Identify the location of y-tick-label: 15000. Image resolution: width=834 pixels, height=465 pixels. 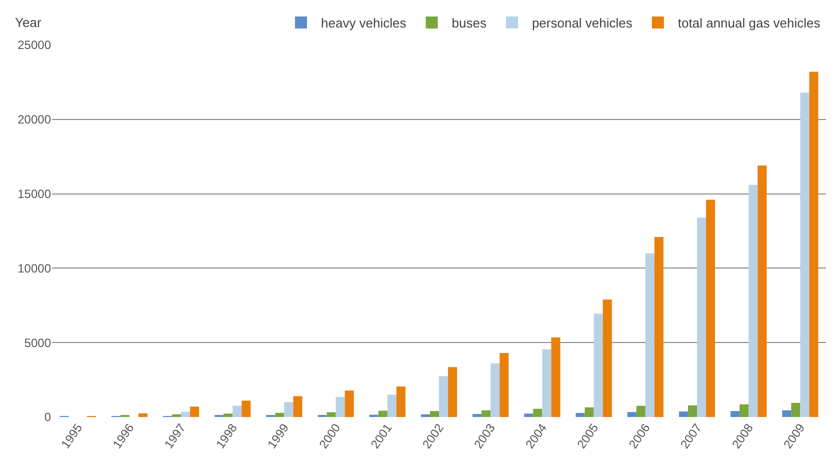
(35, 194).